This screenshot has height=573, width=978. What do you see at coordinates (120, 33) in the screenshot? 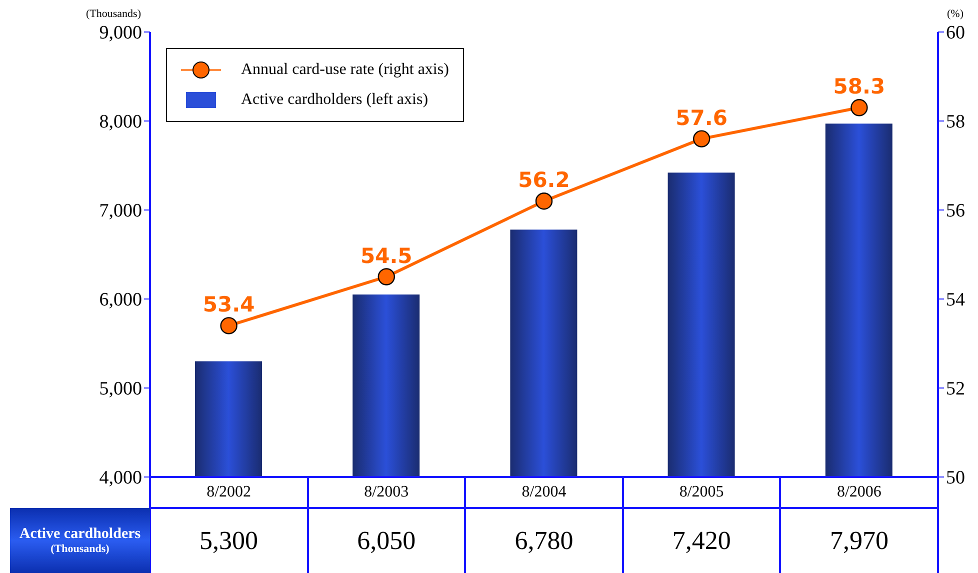
I see `y-tick-label: 9,000` at bounding box center [120, 33].